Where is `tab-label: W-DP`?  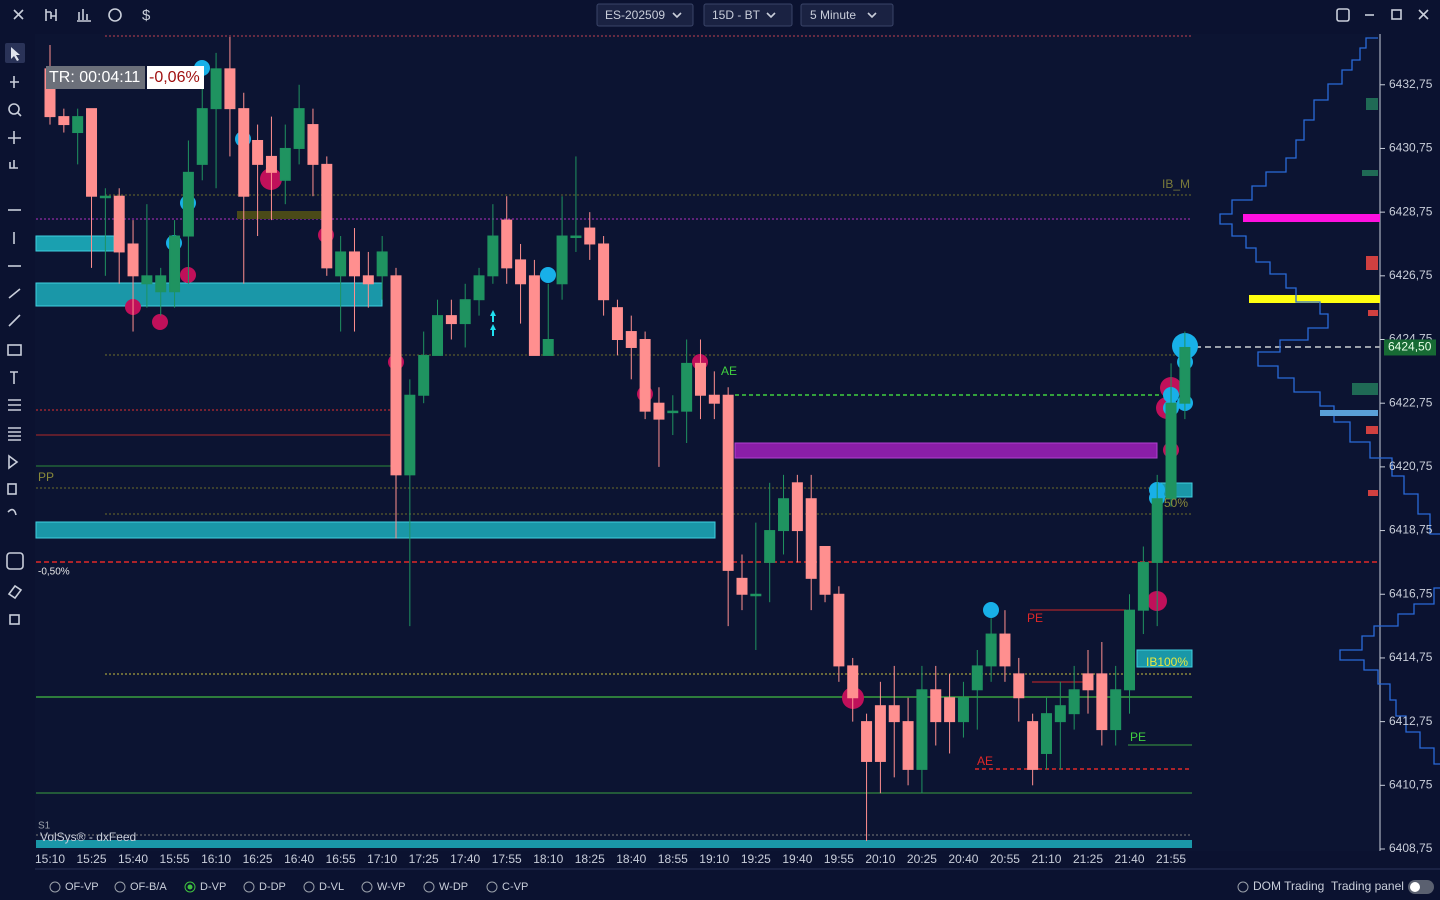 tab-label: W-DP is located at coordinates (453, 887).